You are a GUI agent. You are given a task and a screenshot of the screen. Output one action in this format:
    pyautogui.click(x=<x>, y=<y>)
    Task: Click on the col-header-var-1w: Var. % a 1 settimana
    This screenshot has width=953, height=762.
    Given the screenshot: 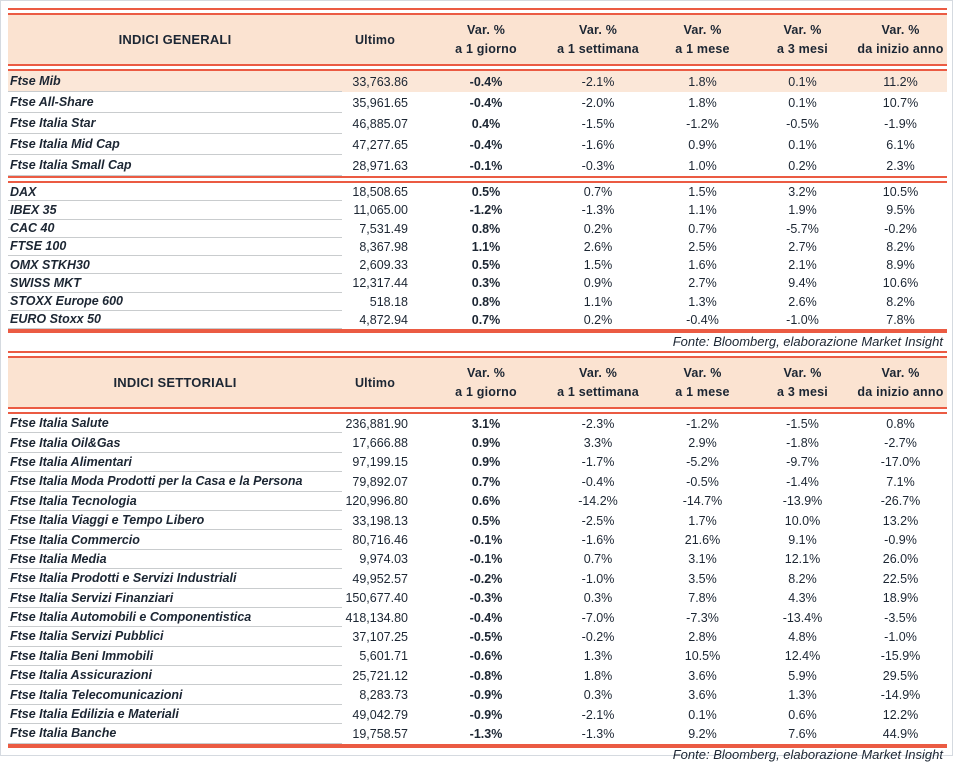 What is the action you would take?
    pyautogui.click(x=598, y=40)
    